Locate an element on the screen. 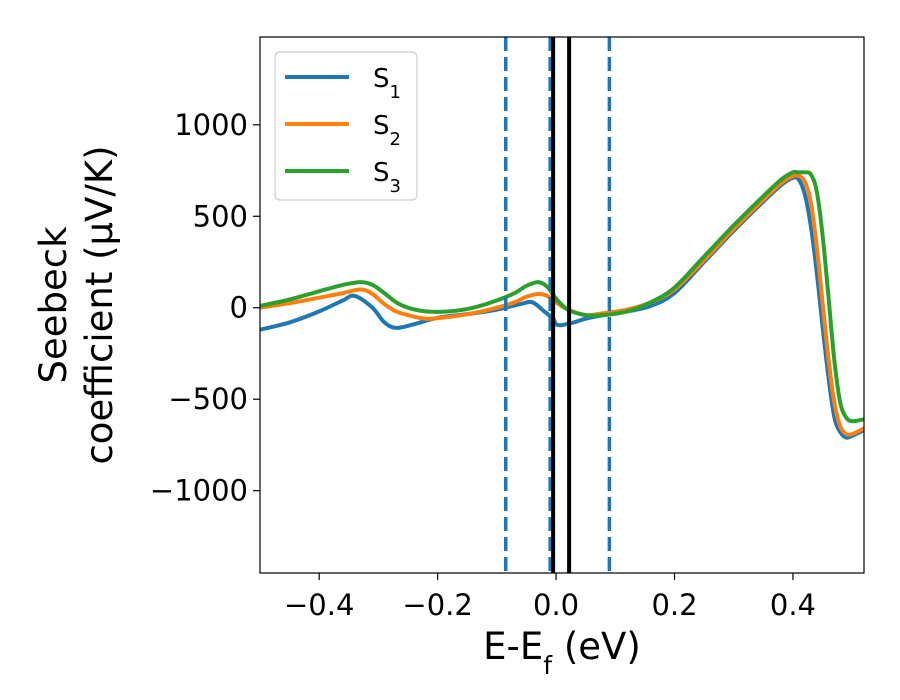  x-tick-label: 0.0 is located at coordinates (556, 605).